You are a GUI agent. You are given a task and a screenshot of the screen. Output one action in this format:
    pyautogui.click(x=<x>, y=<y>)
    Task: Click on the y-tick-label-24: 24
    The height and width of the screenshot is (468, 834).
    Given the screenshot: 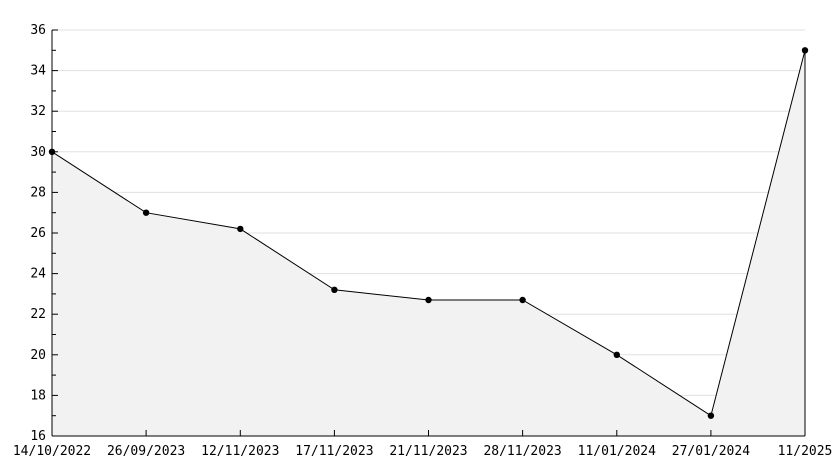 What is the action you would take?
    pyautogui.click(x=38, y=274)
    